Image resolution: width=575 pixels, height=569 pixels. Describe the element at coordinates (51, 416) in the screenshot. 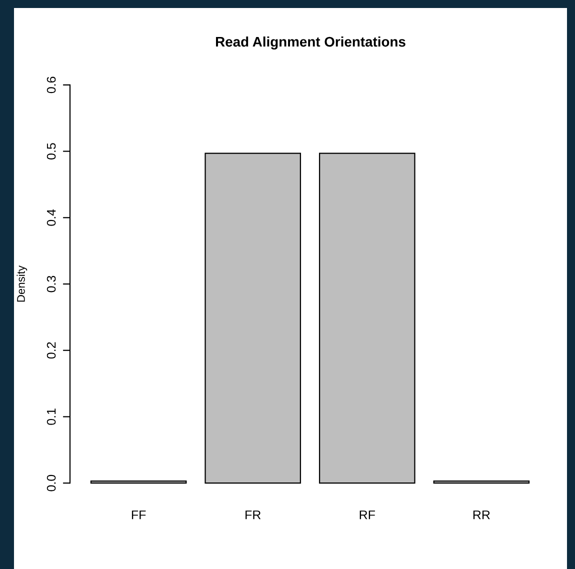

I see `y-tick-label: 0.1` at that location.